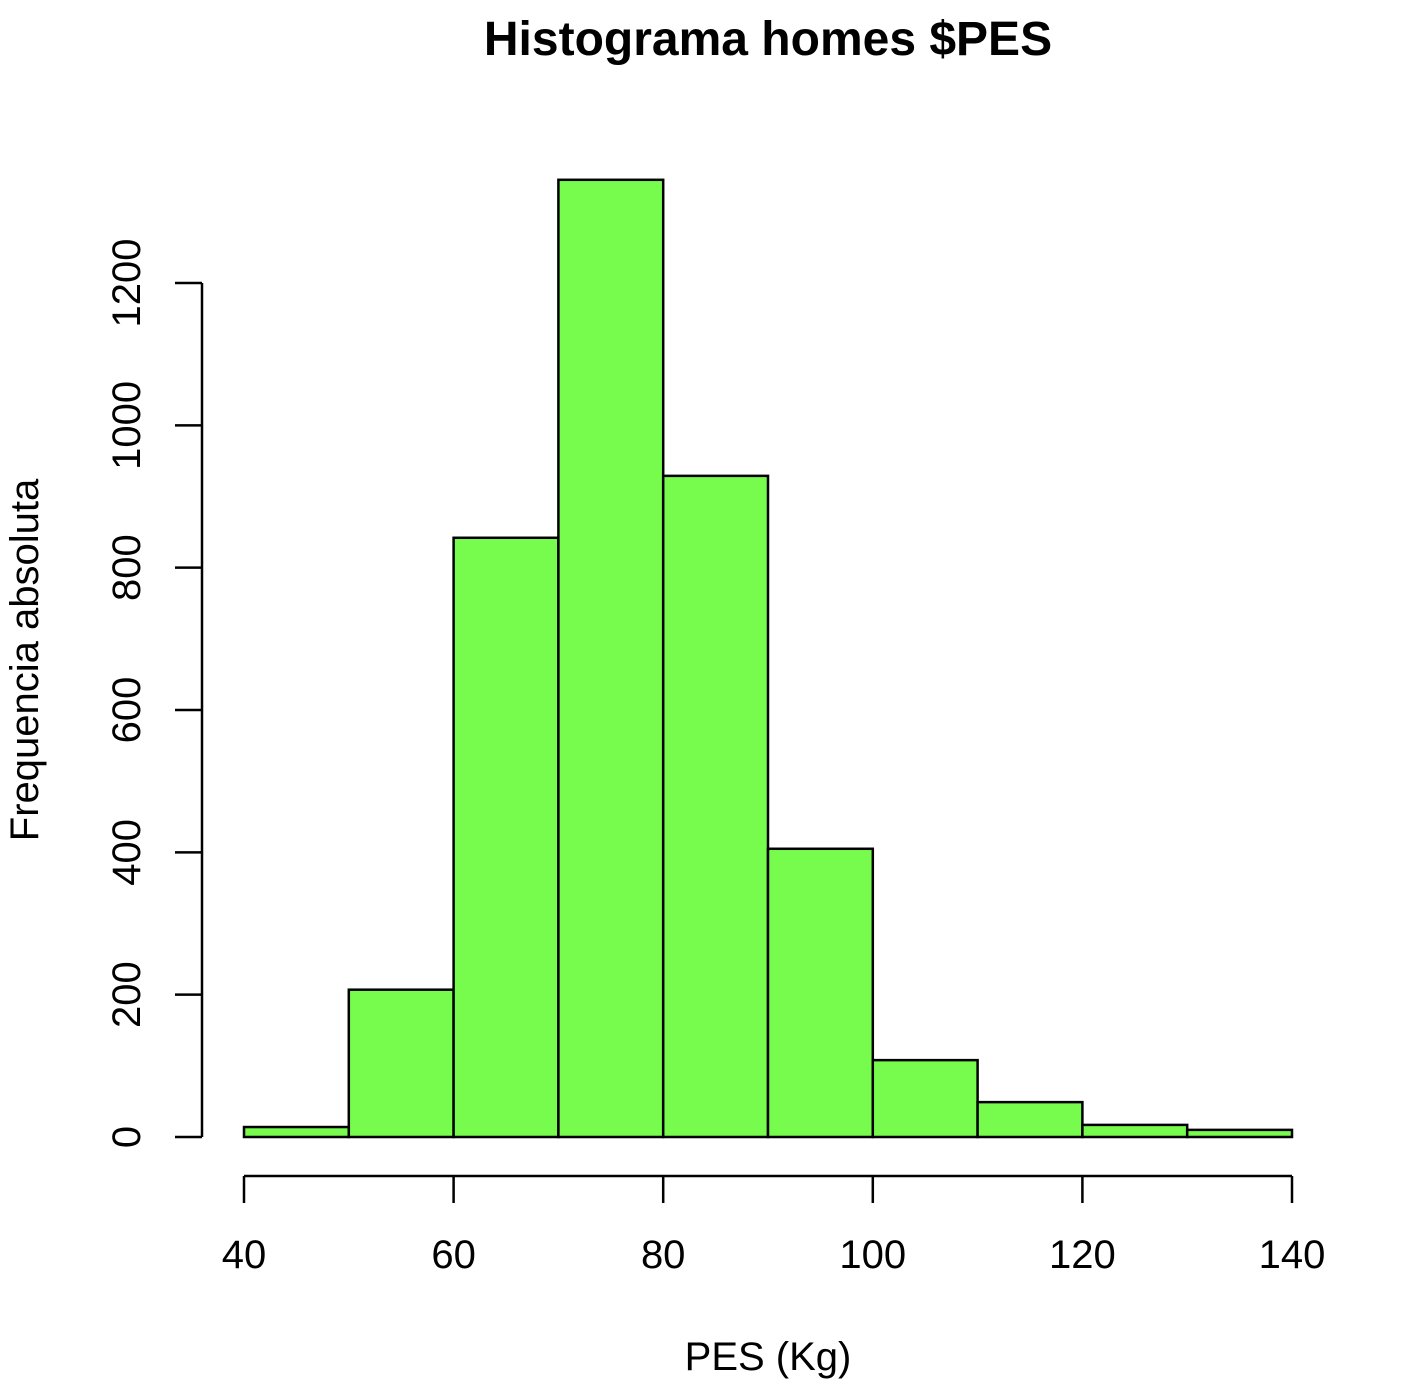 The image size is (1406, 1390). What do you see at coordinates (127, 852) in the screenshot?
I see `y-tick-label-400: 400` at bounding box center [127, 852].